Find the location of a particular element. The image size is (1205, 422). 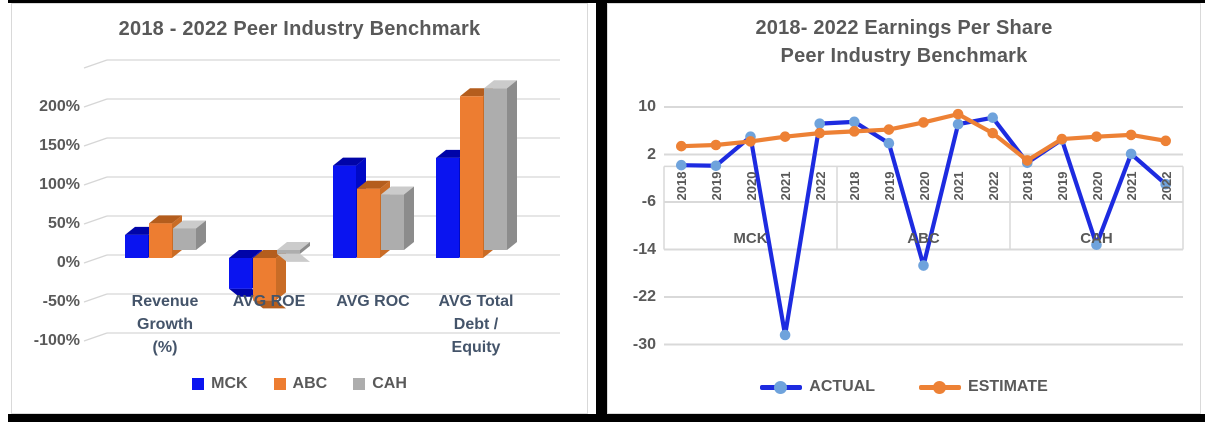

legend-item-abc: ABC is located at coordinates (300, 384).